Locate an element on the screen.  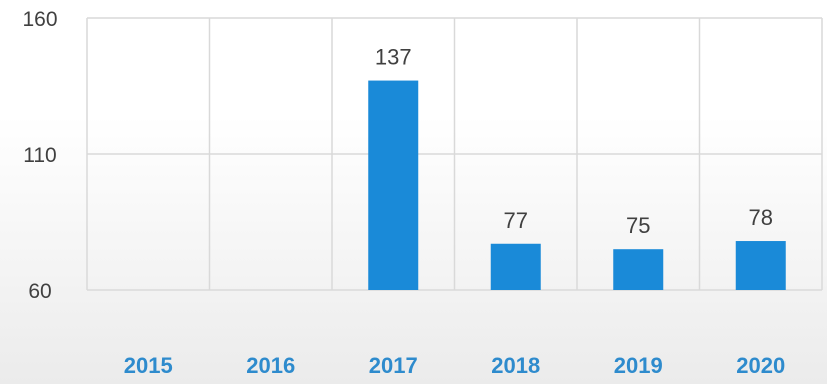
x-tick-label-2019: 2019 is located at coordinates (638, 365).